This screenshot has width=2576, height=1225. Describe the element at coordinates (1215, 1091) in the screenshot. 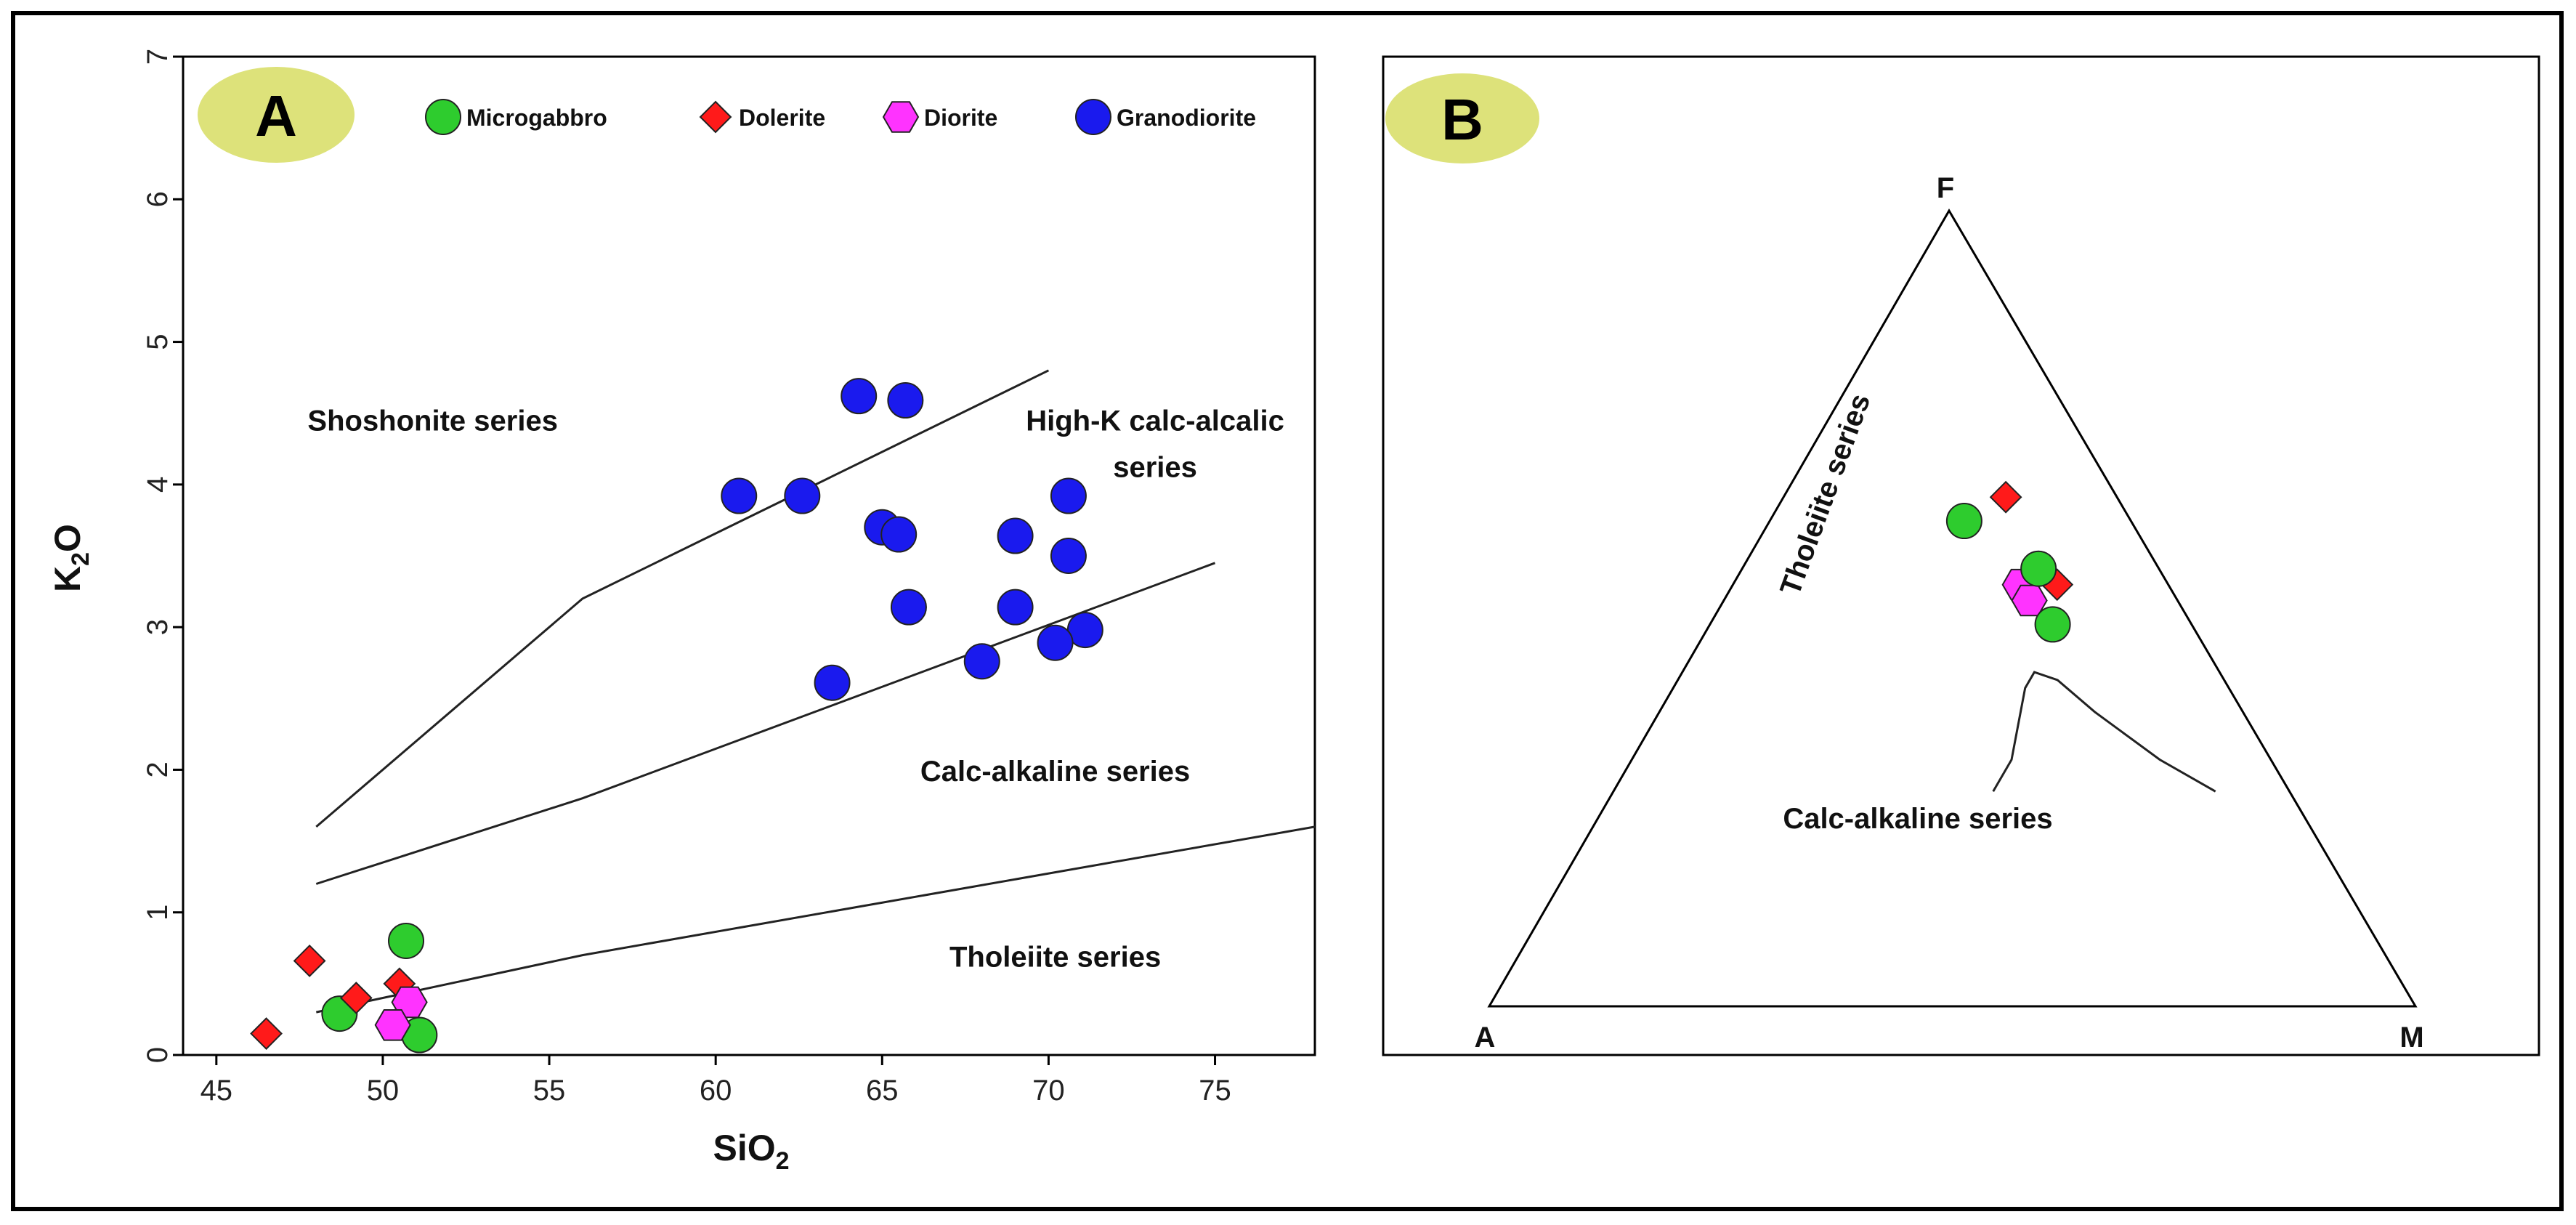

I see `x-tick-label: 75` at that location.